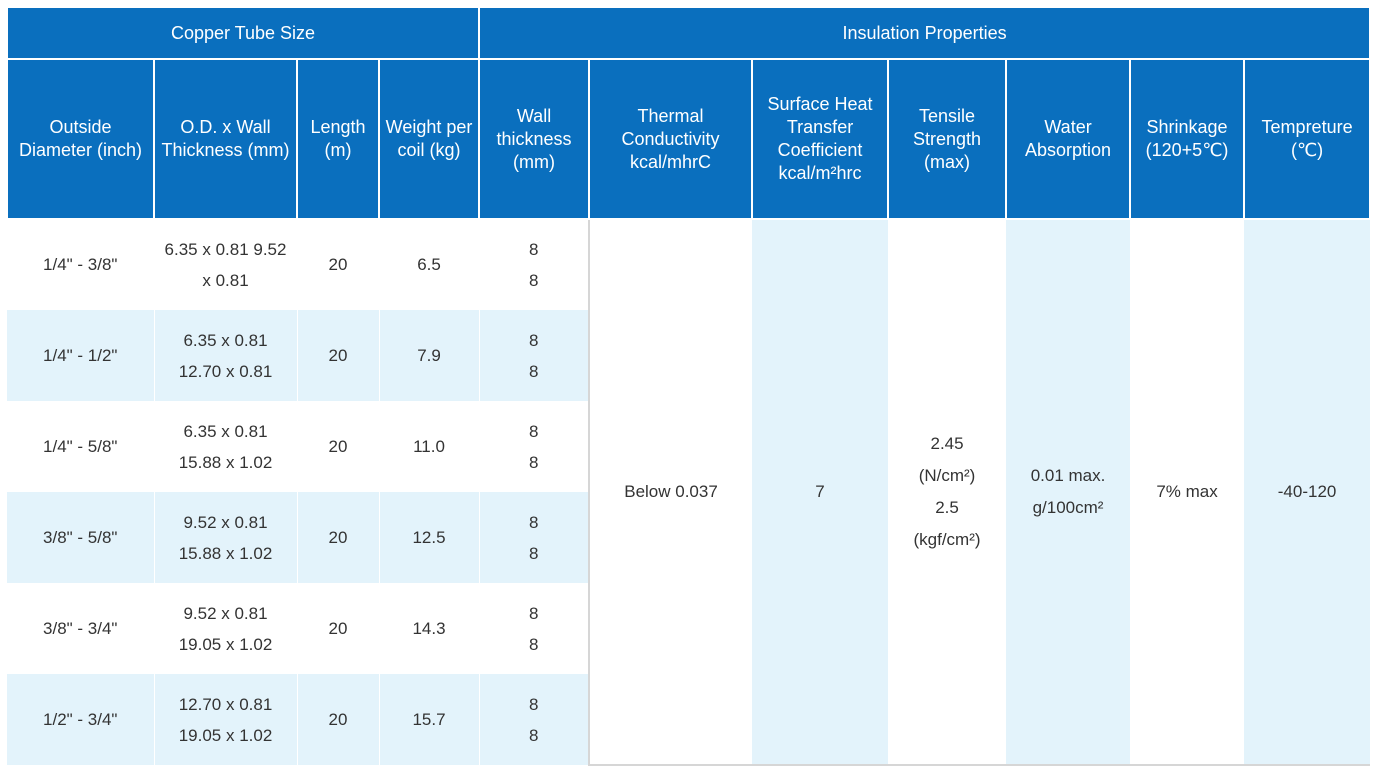 This screenshot has width=1375, height=767. What do you see at coordinates (80, 139) in the screenshot?
I see `col-header-outside-diameter: Outside Diameter (inch)` at bounding box center [80, 139].